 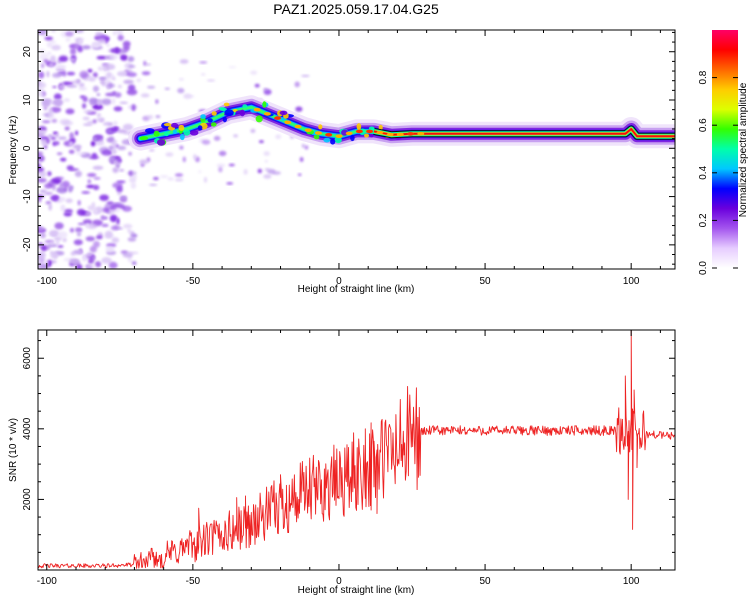 What do you see at coordinates (339, 281) in the screenshot?
I see `x-tick-label: 0` at bounding box center [339, 281].